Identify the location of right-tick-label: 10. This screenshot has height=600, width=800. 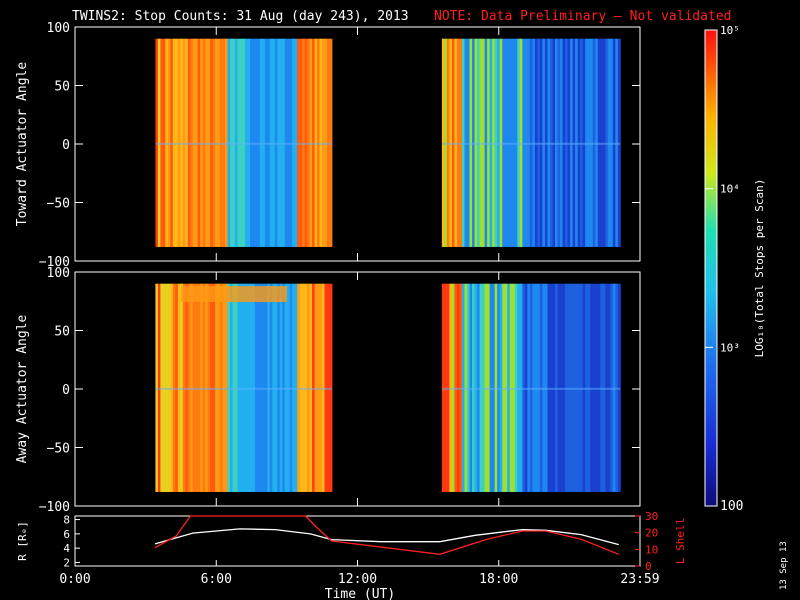
(651, 549).